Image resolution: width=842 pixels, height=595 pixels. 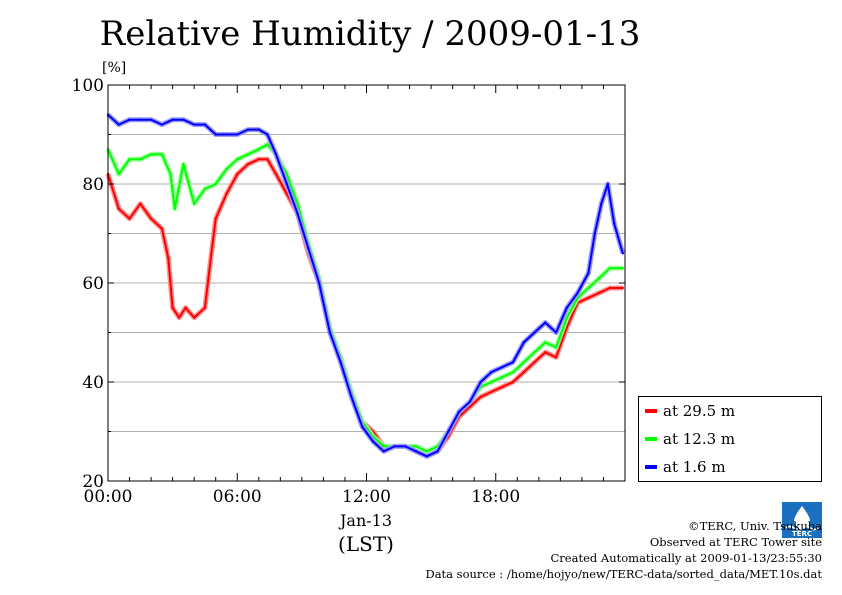 I want to click on x-tick-label: 06:00, so click(x=237, y=497).